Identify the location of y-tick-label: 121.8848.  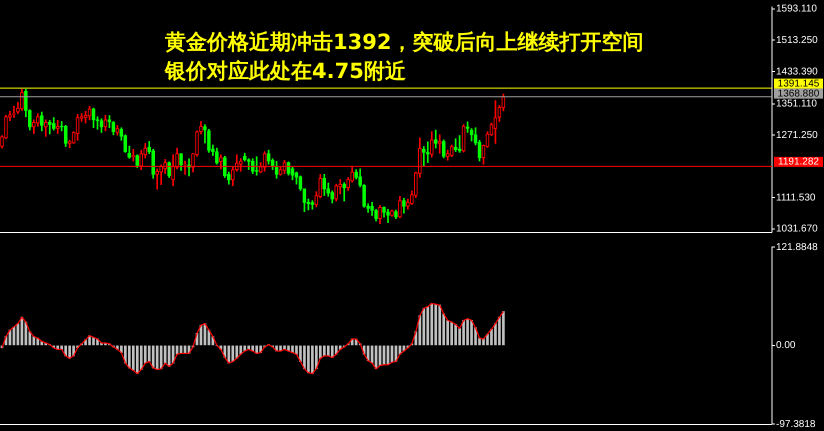
(797, 247).